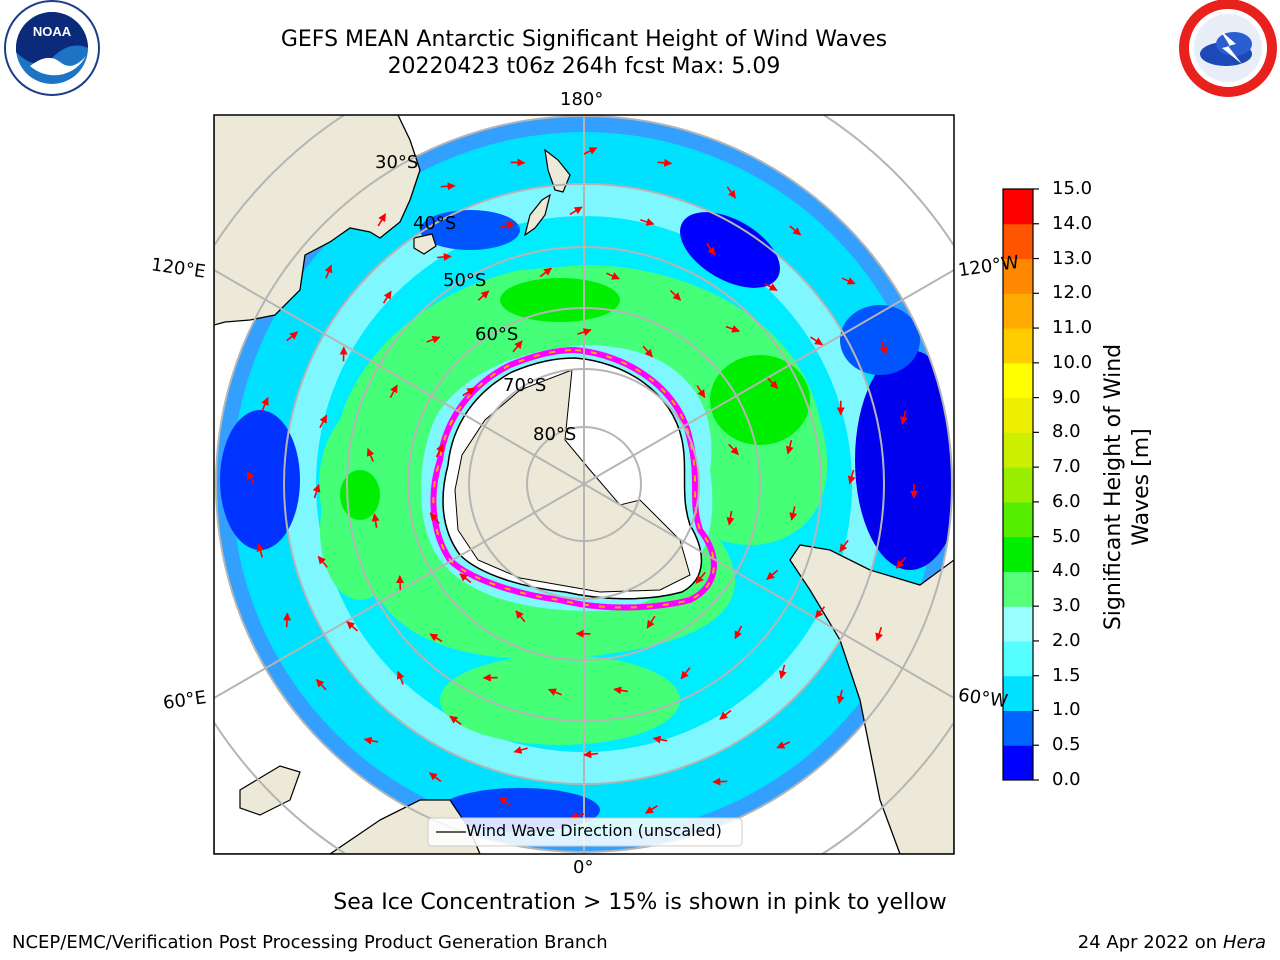 The image size is (1280, 960). What do you see at coordinates (582, 99) in the screenshot?
I see `lon-label-180: 180°` at bounding box center [582, 99].